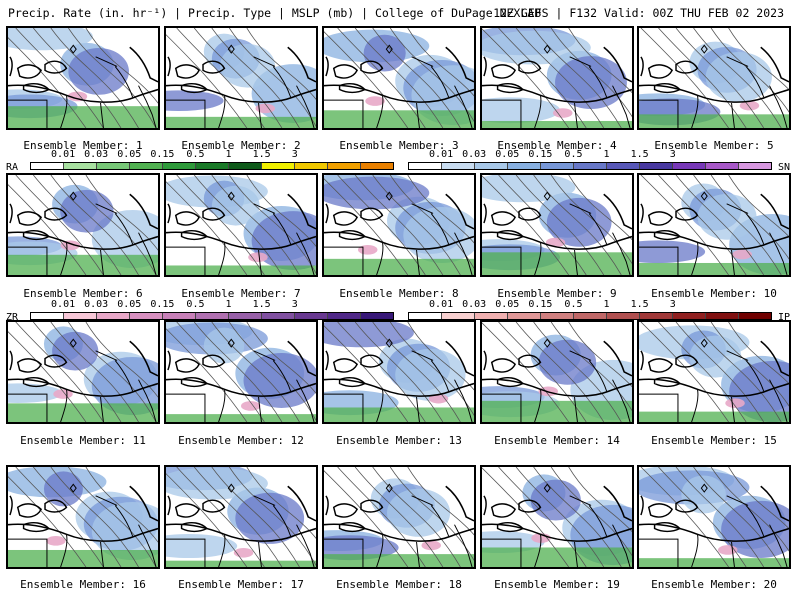 The width and height of the screenshot is (800, 600). What do you see at coordinates (557, 145) in the screenshot?
I see `ensemble-member-label: Ensemble Member: 4` at bounding box center [557, 145].